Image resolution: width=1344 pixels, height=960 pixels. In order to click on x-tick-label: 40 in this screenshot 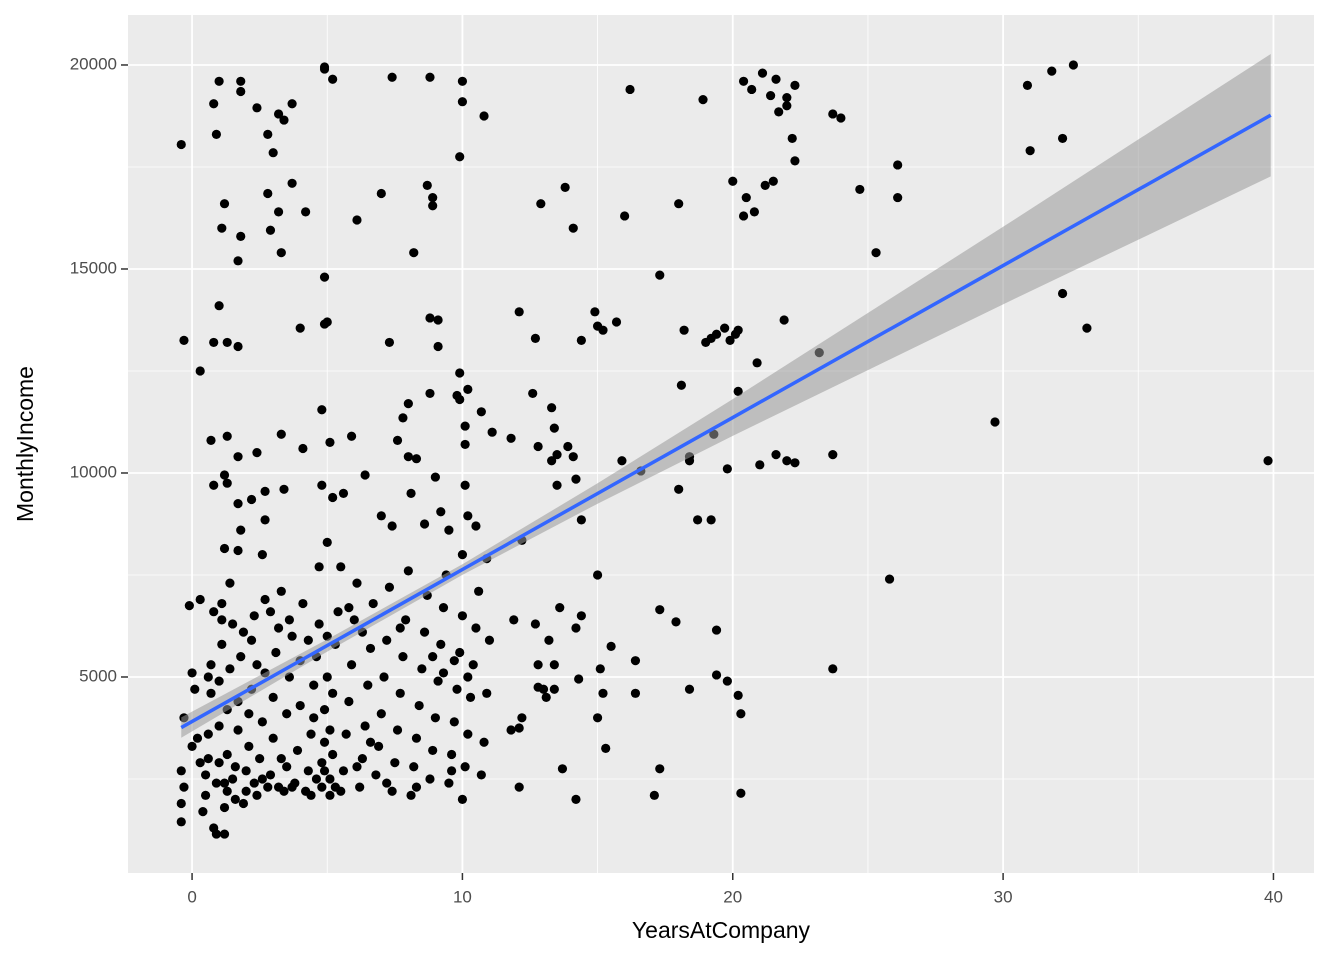, I will do `click(1273, 896)`.